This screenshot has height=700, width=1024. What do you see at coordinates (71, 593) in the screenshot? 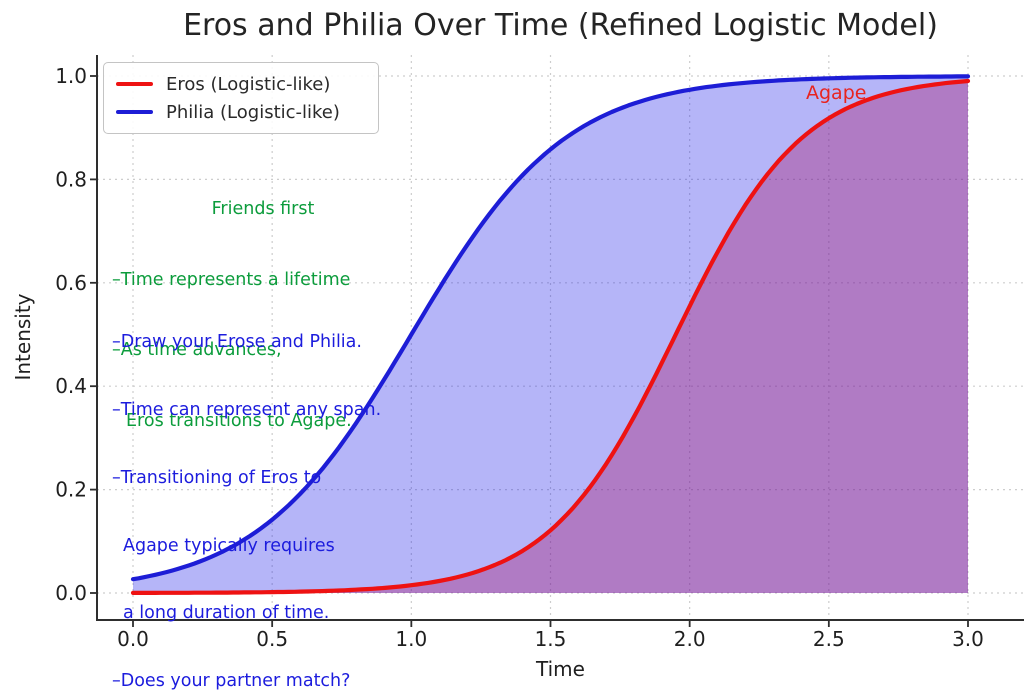
I see `y-tick-label: 0.0` at bounding box center [71, 593].